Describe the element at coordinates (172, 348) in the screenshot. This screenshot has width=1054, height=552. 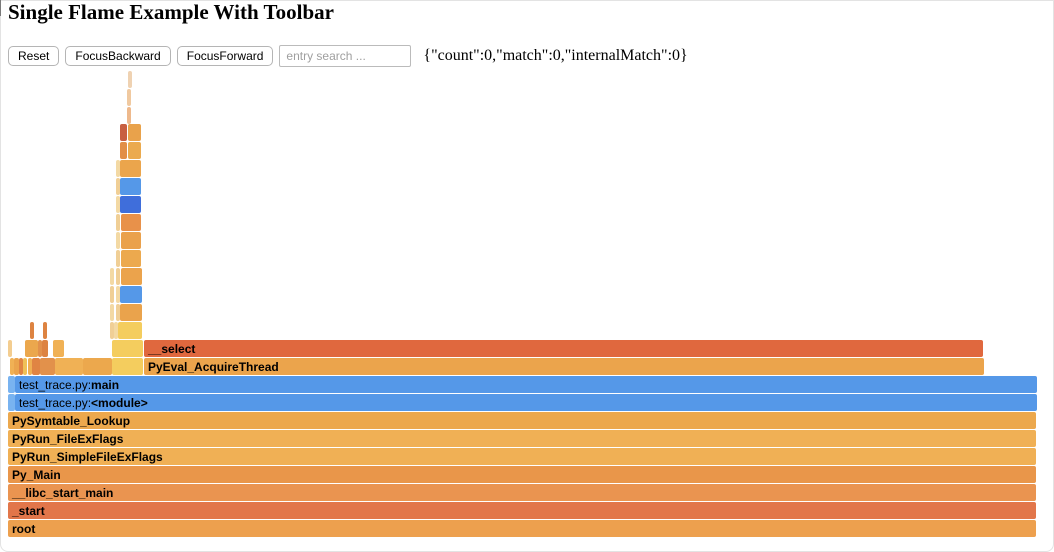
I see `frame-label: __select` at that location.